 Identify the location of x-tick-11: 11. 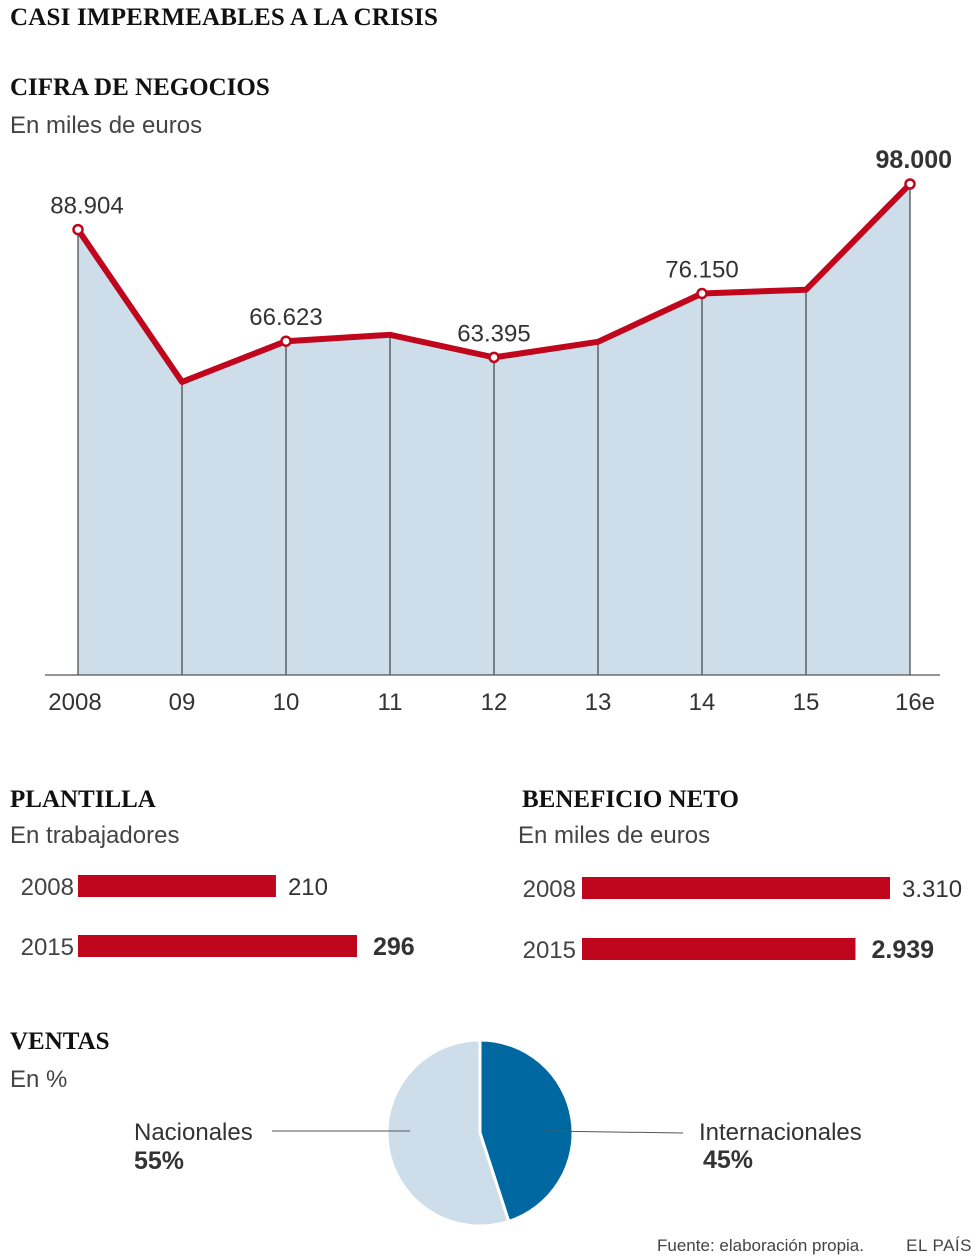
(390, 702).